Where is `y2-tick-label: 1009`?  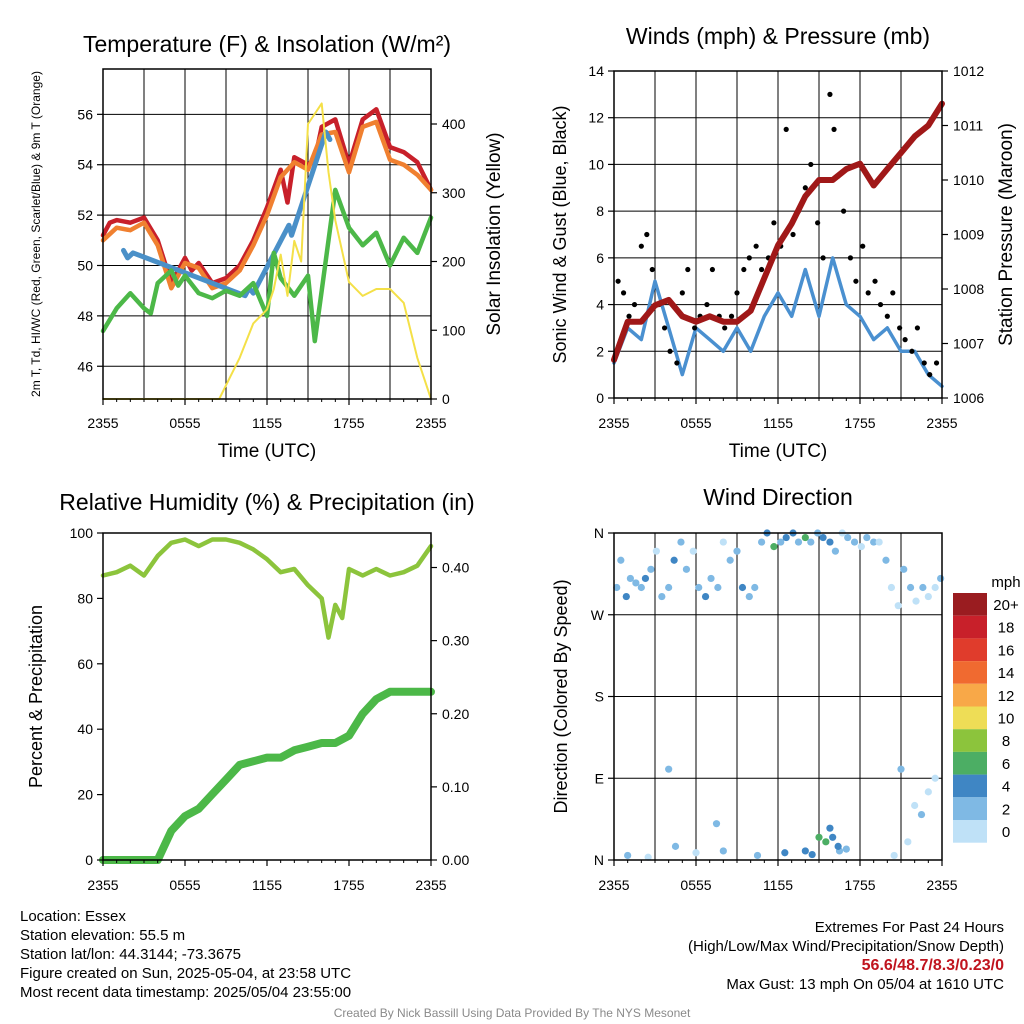 y2-tick-label: 1009 is located at coordinates (968, 235).